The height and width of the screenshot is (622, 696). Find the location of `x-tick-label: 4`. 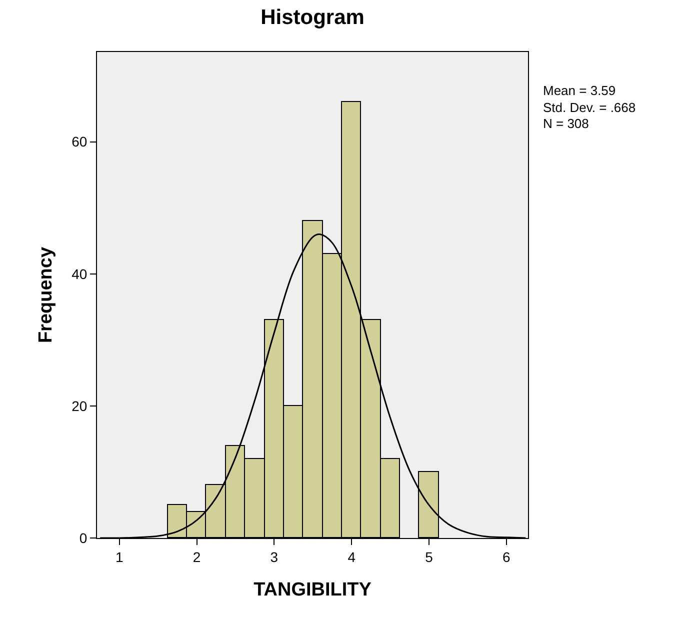

x-tick-label: 4 is located at coordinates (352, 556).